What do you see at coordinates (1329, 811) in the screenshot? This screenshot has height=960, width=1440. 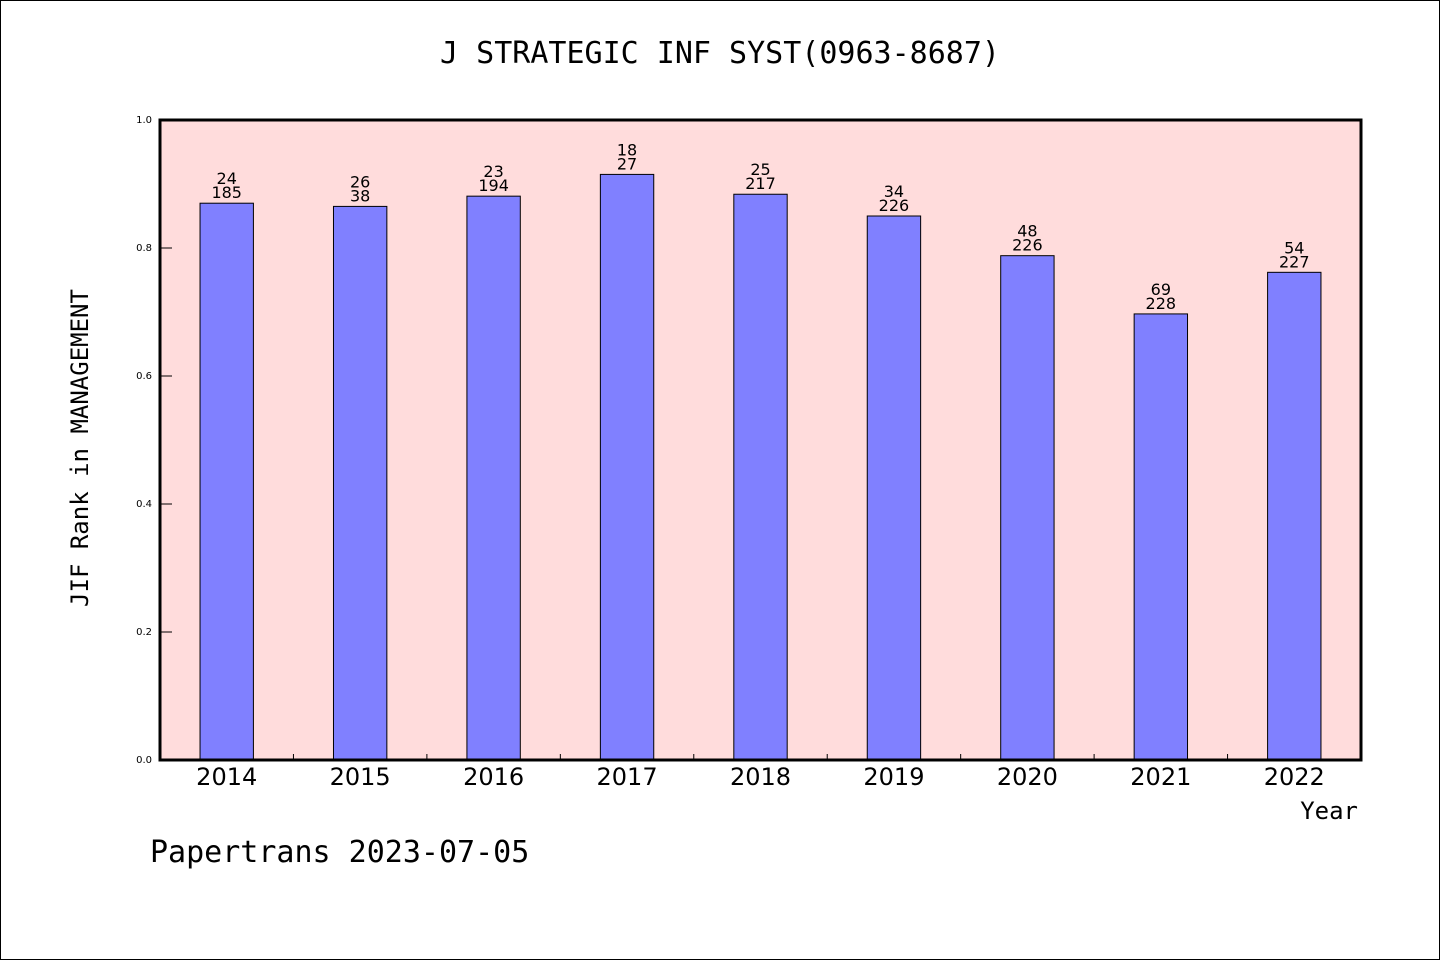 I see `x-axis-label: Year` at bounding box center [1329, 811].